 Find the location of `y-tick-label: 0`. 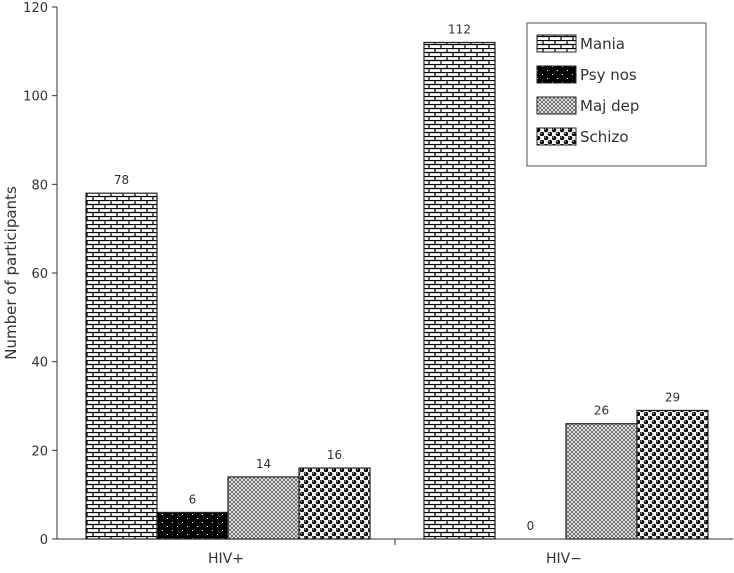

y-tick-label: 0 is located at coordinates (44, 540).